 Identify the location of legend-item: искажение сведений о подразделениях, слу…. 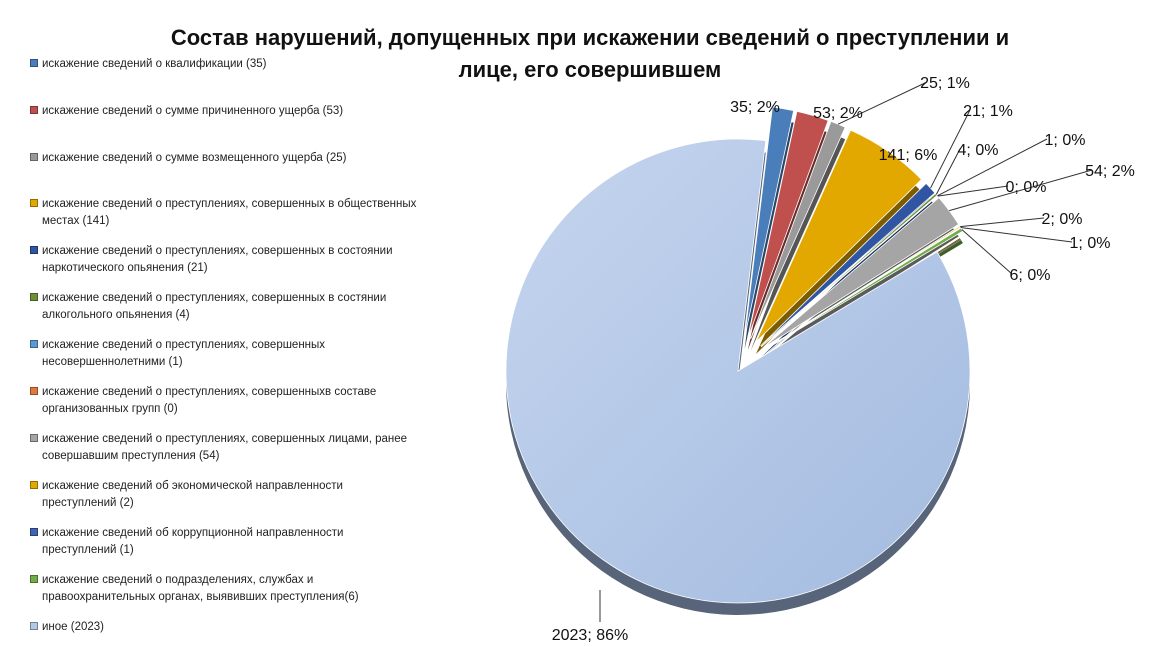
(225, 589).